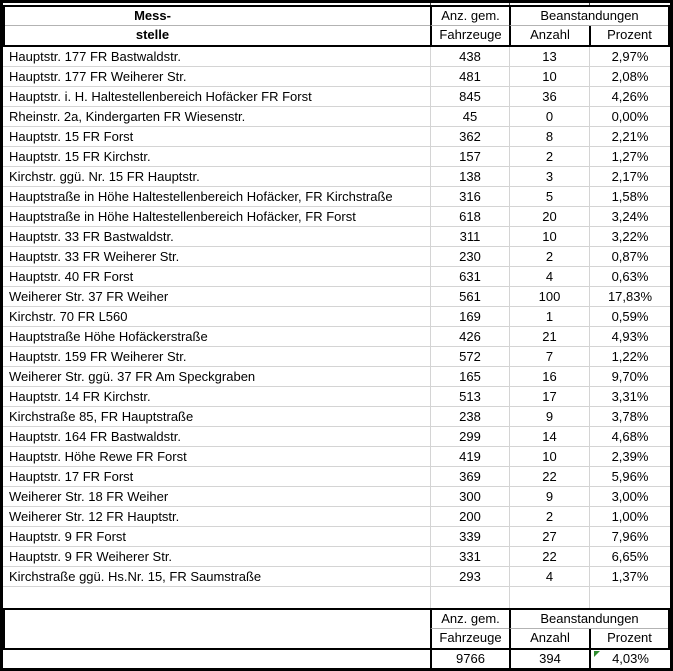 The height and width of the screenshot is (671, 673). What do you see at coordinates (89, 496) in the screenshot?
I see `cell-station: Weiherer Str. 18 FR Weiher` at bounding box center [89, 496].